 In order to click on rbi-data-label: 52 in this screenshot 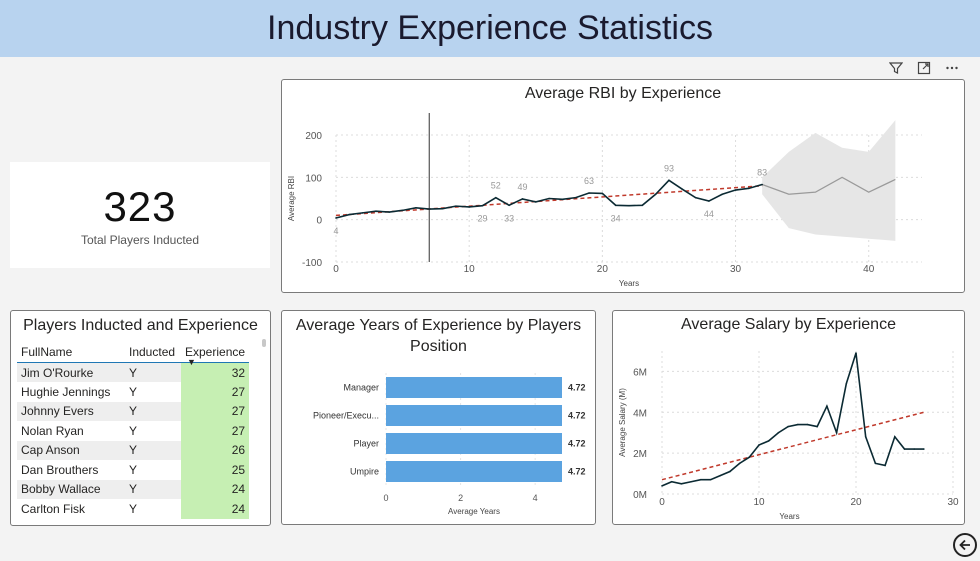, I will do `click(496, 186)`.